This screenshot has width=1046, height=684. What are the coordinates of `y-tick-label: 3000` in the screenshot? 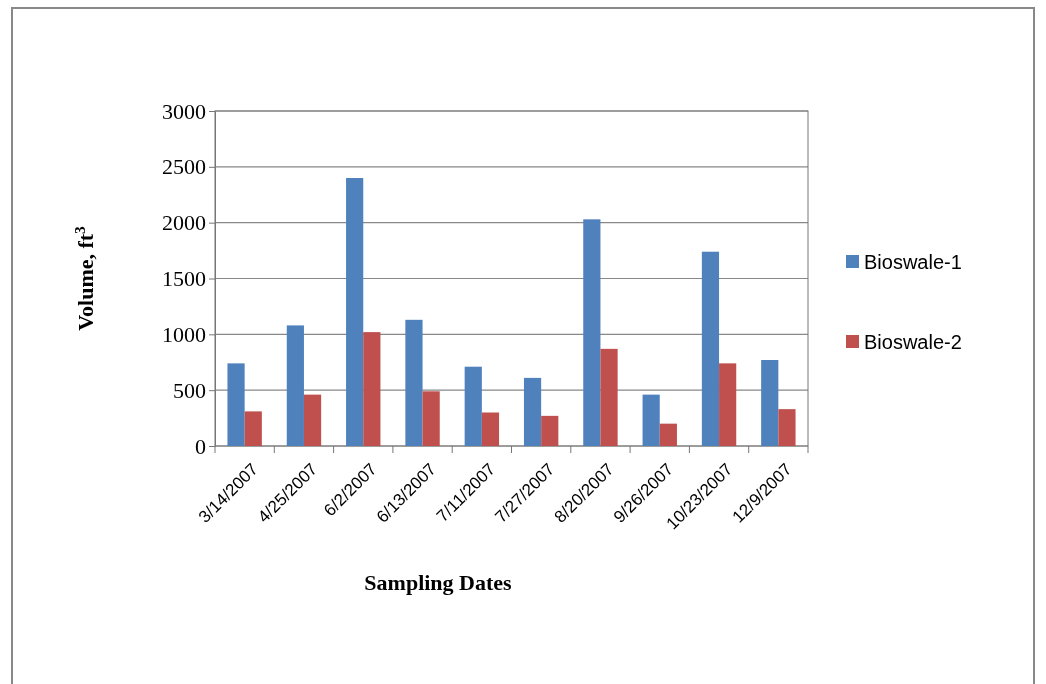 It's located at (184, 111).